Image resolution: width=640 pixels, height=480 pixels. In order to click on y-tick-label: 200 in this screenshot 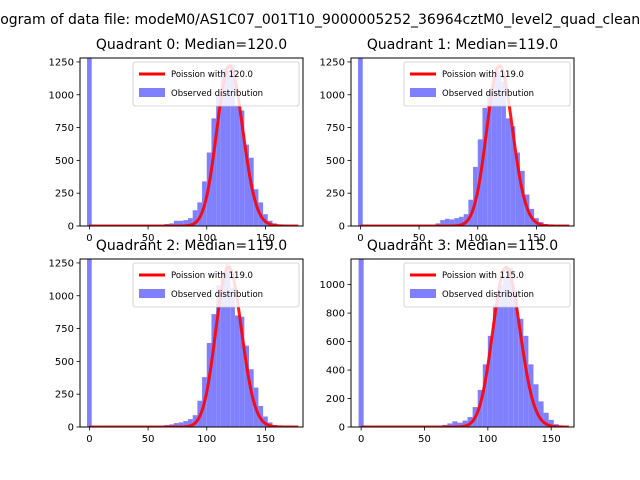, I will do `click(335, 399)`.